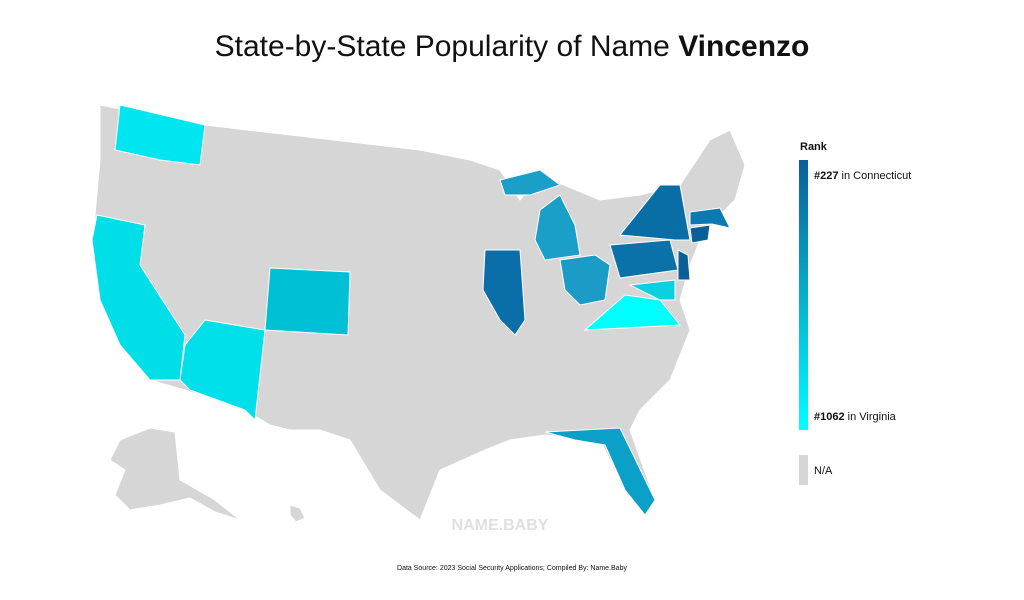 Image resolution: width=1024 pixels, height=600 pixels. What do you see at coordinates (877, 176) in the screenshot?
I see `legend-top-label: in Connecticut` at bounding box center [877, 176].